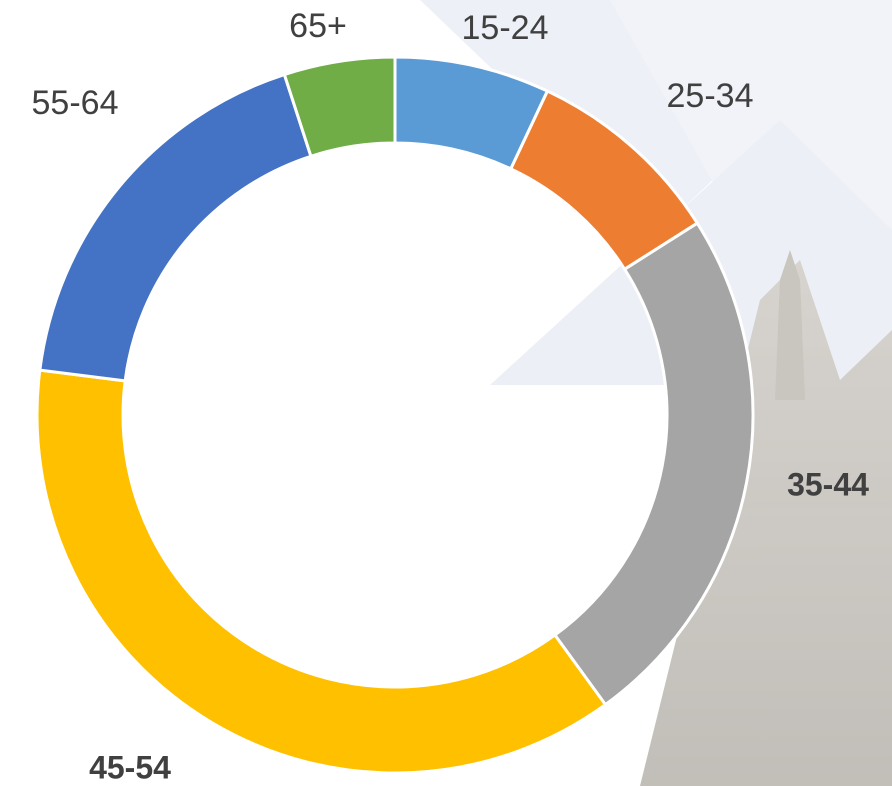 Image resolution: width=892 pixels, height=786 pixels. I want to click on category-label: 25-34, so click(710, 96).